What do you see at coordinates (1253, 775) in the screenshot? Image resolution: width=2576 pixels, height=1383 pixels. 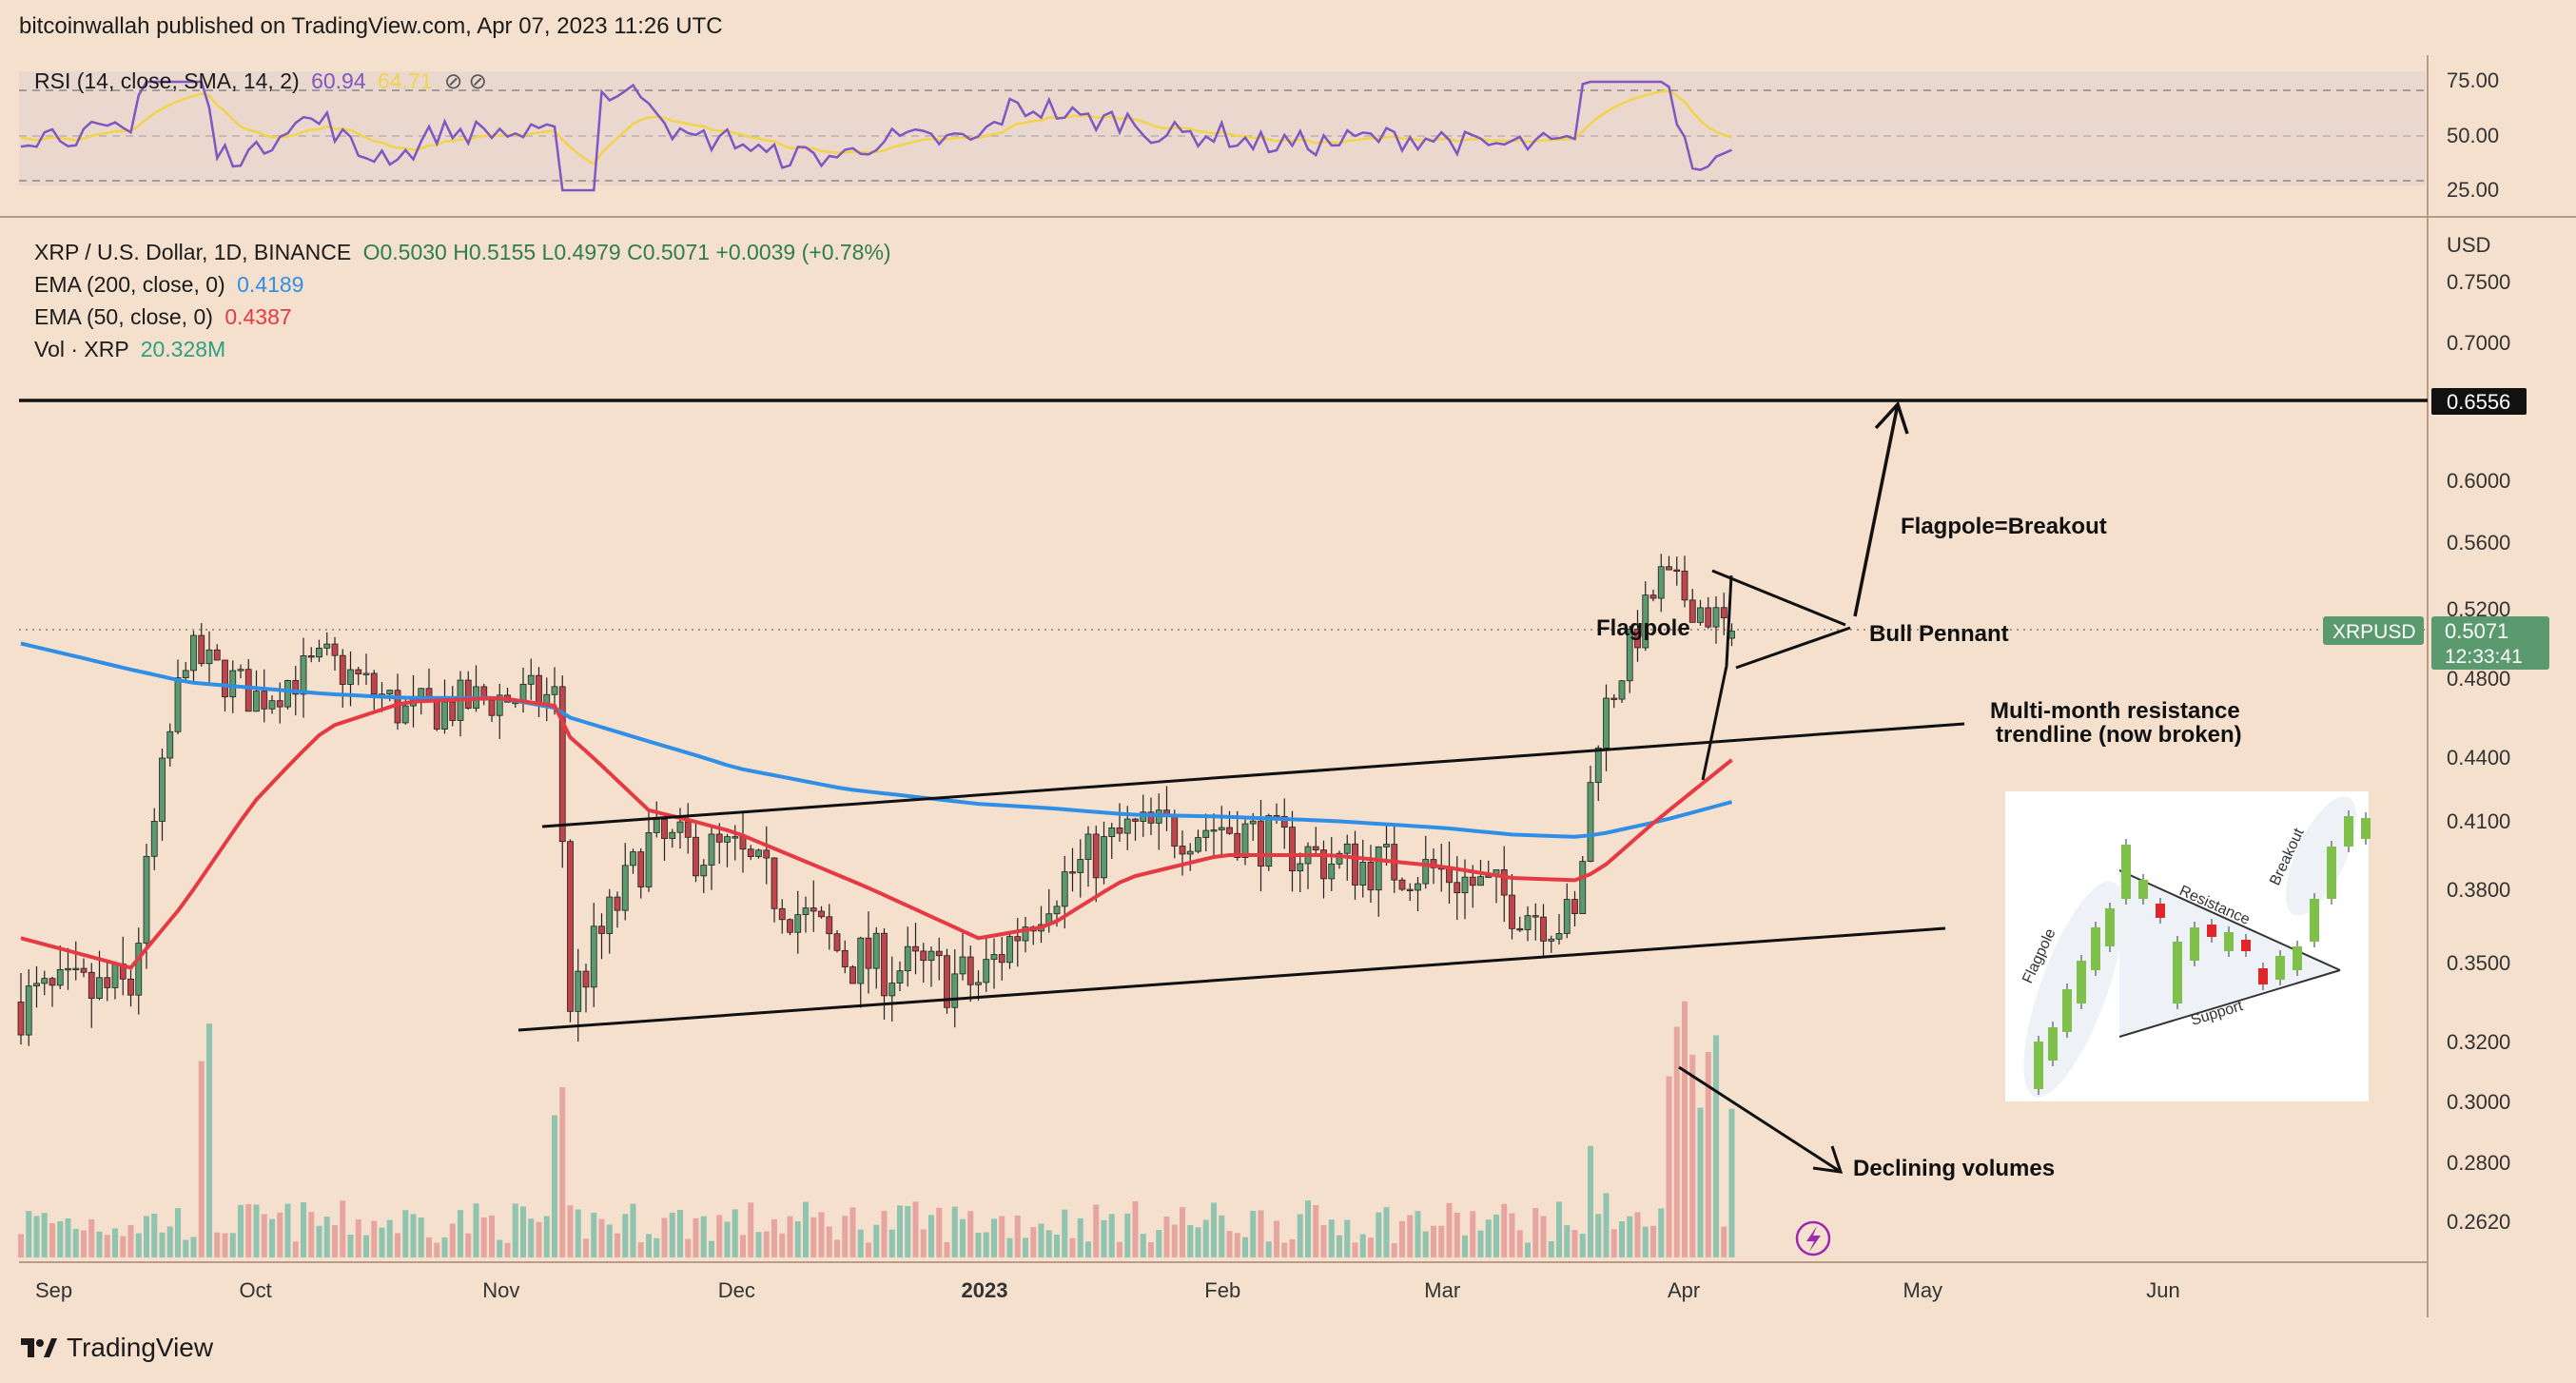 I see `resistance-trendline` at bounding box center [1253, 775].